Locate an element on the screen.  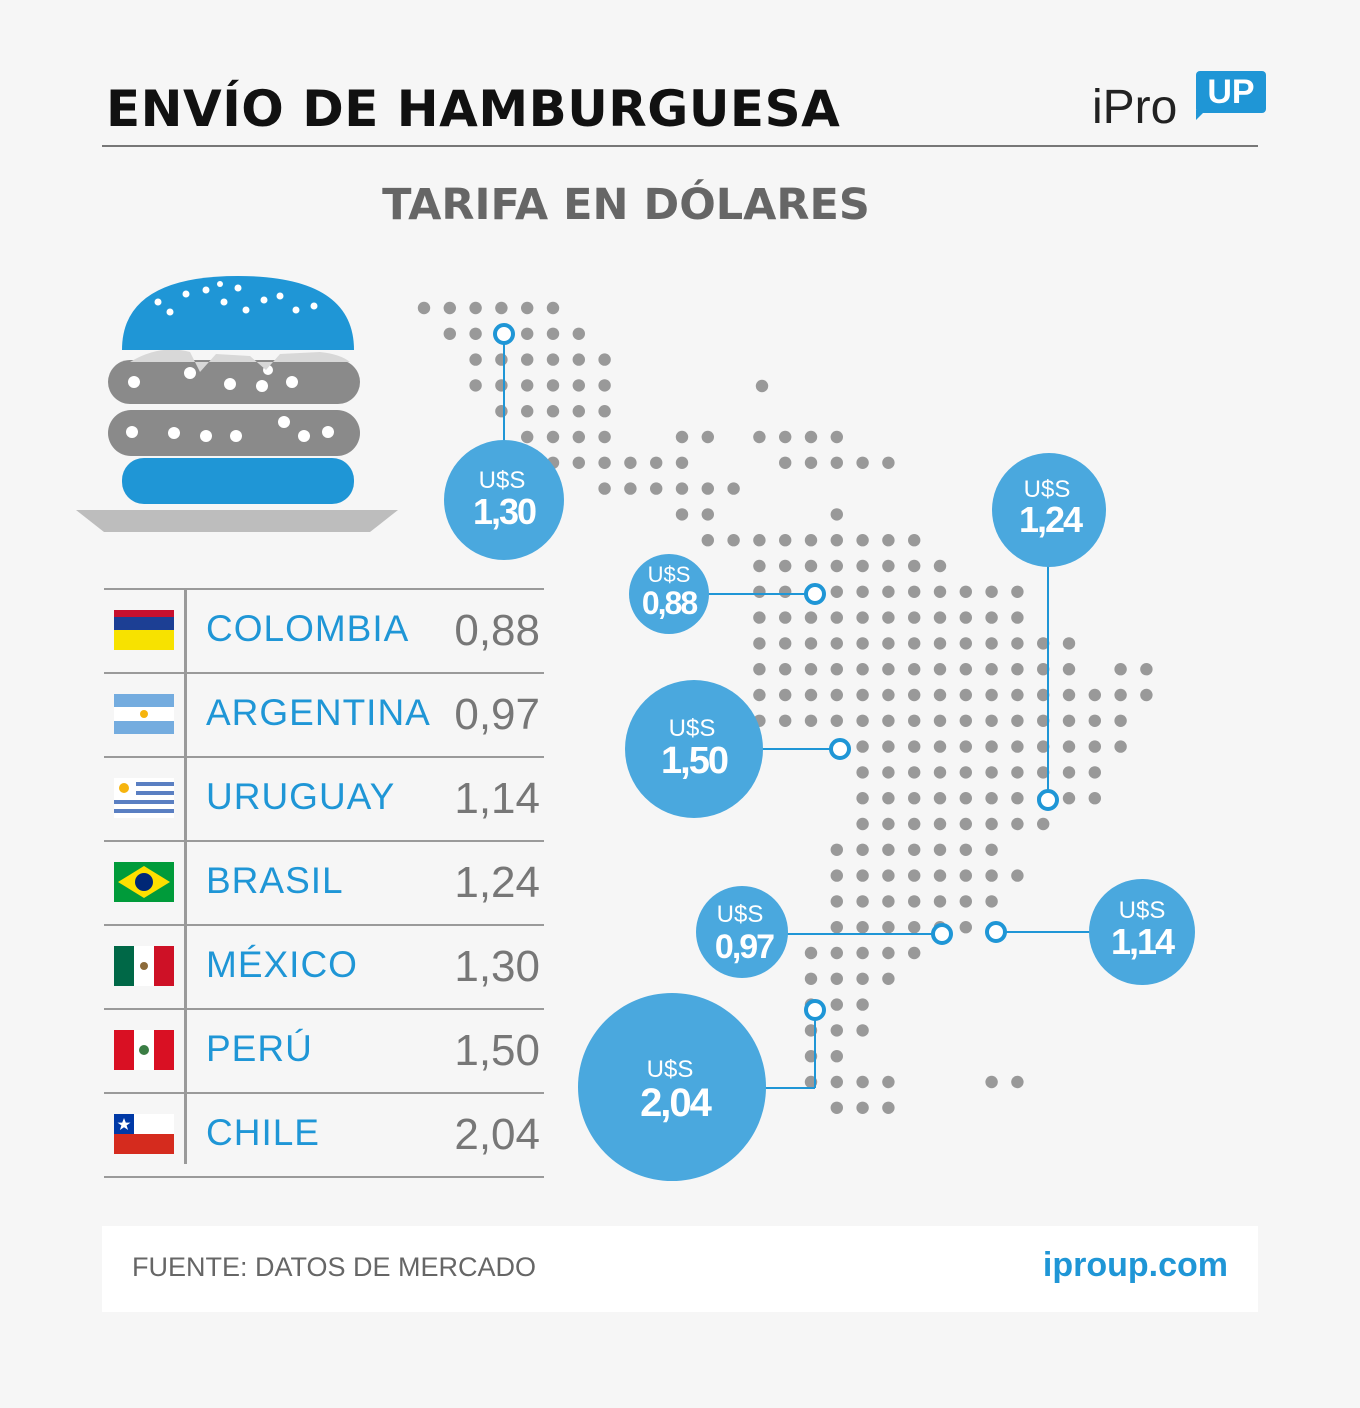
svg-text: 1,30 is located at coordinates (504, 511).